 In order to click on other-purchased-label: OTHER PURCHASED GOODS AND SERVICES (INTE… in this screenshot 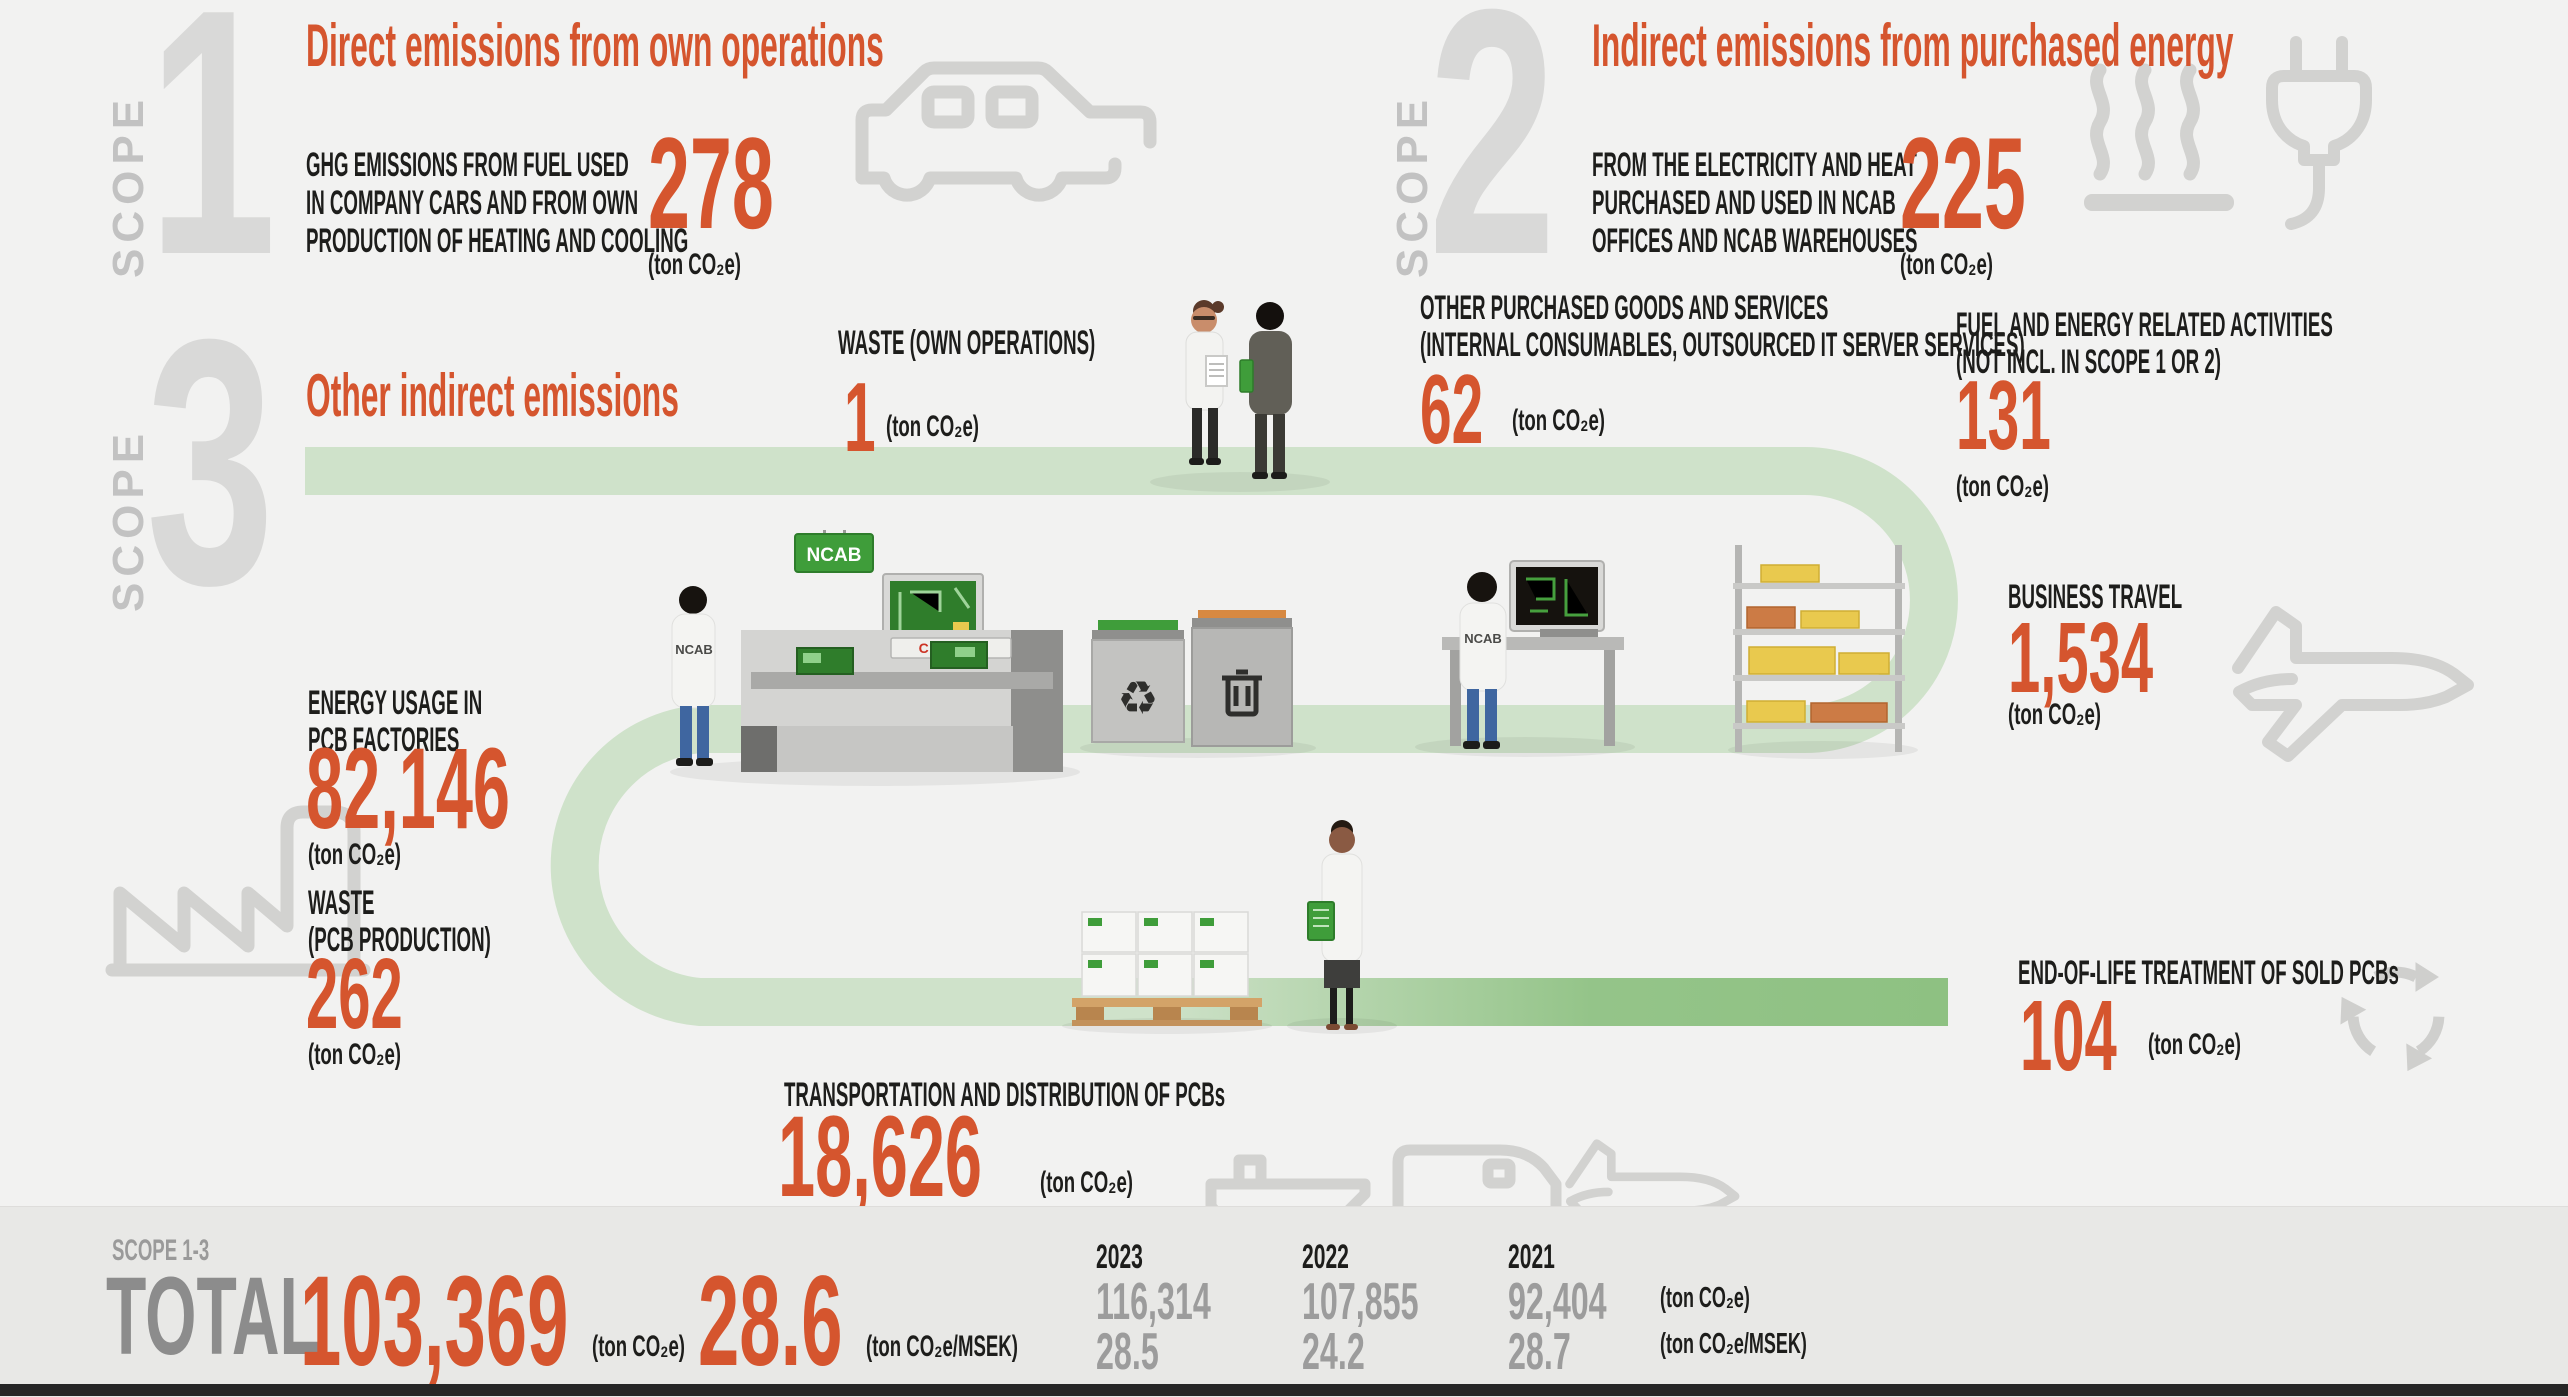, I will do `click(1722, 326)`.